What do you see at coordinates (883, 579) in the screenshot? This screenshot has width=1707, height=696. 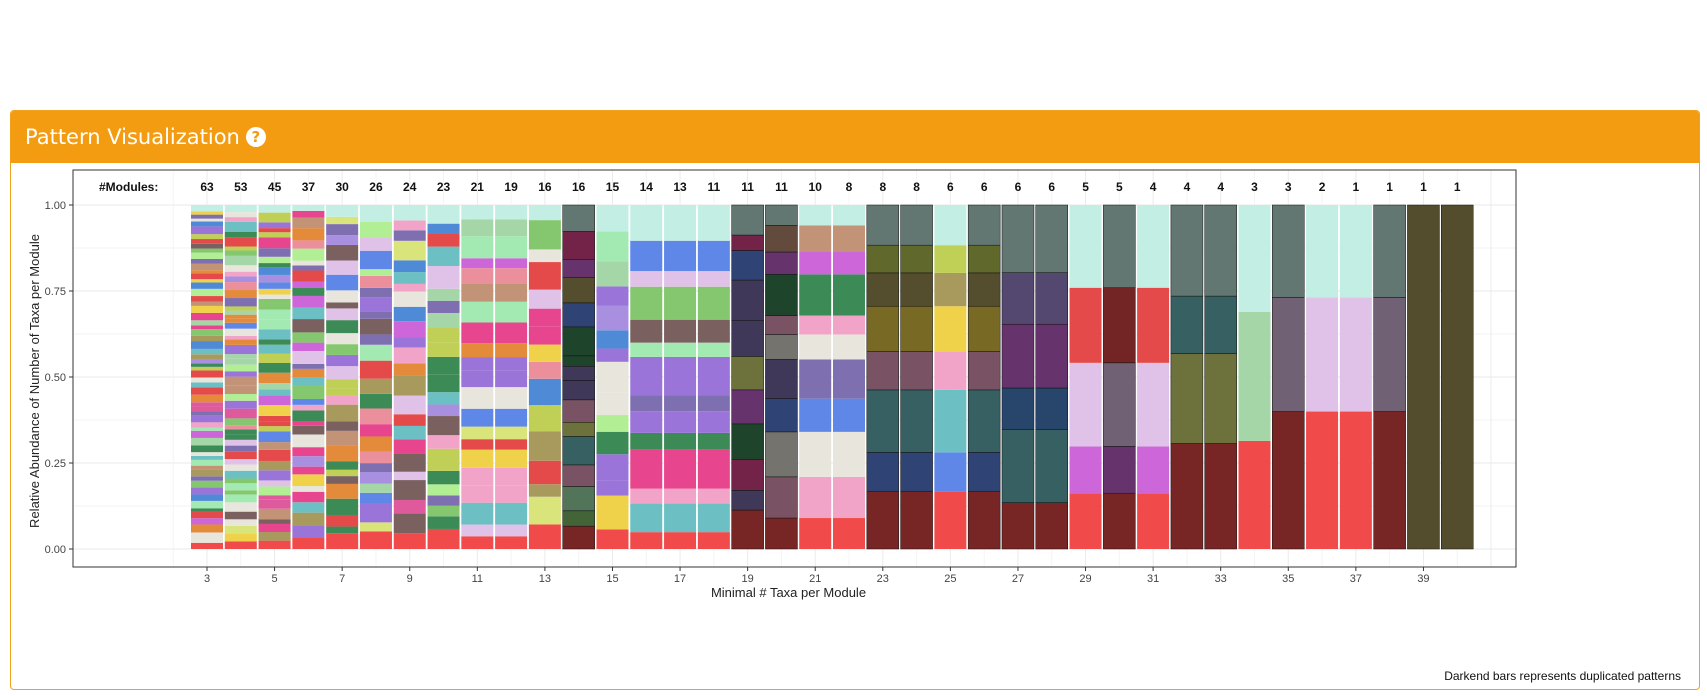 I see `x-tick-label: 23` at bounding box center [883, 579].